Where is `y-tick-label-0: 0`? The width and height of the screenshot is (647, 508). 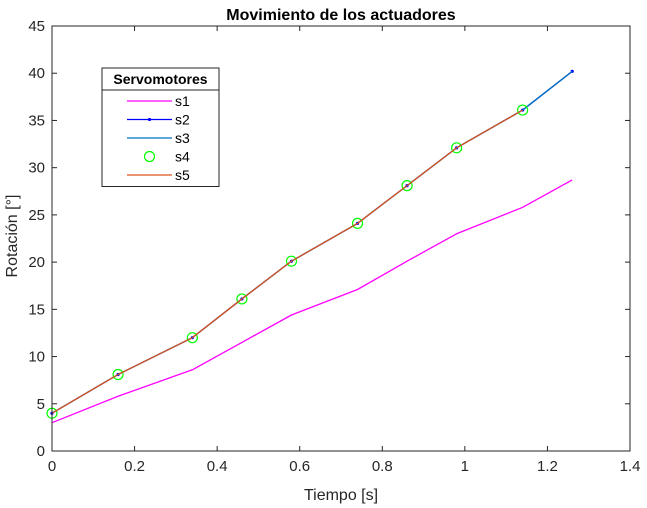
y-tick-label-0: 0 is located at coordinates (41, 451).